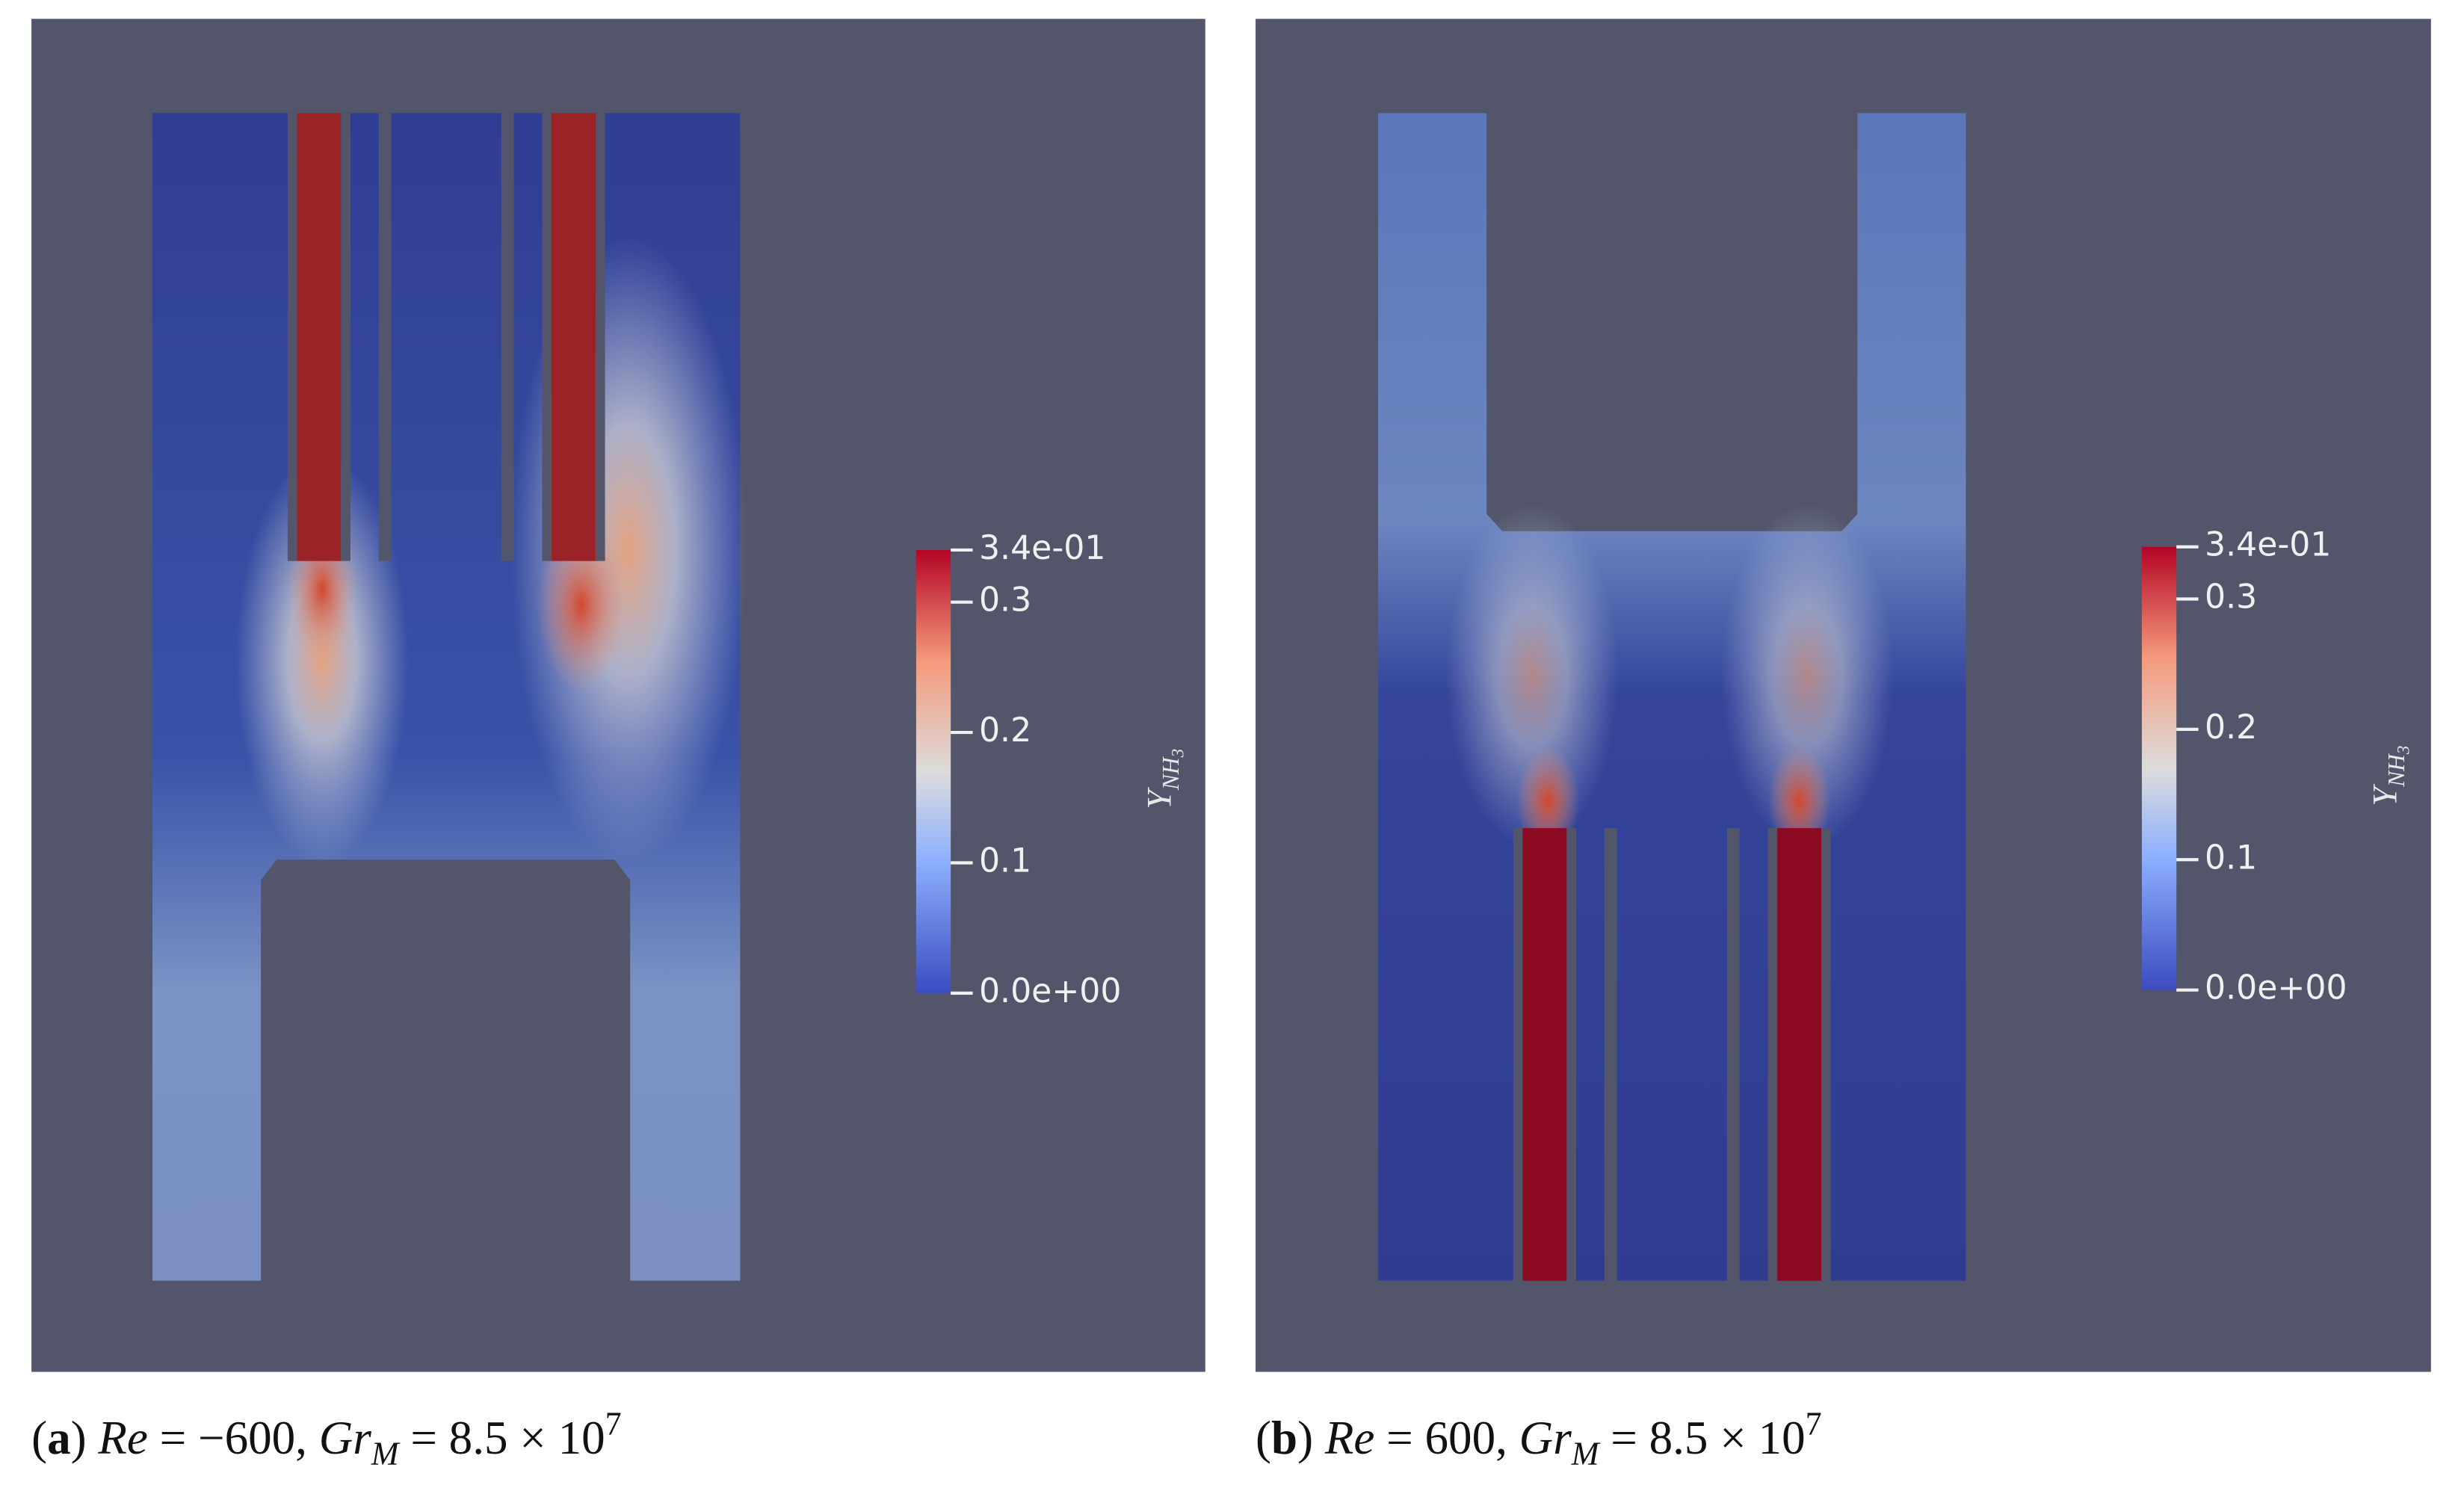  I want to click on caption: (b) Re = 600, GrM = 8.5 × 107, so click(1539, 1440).